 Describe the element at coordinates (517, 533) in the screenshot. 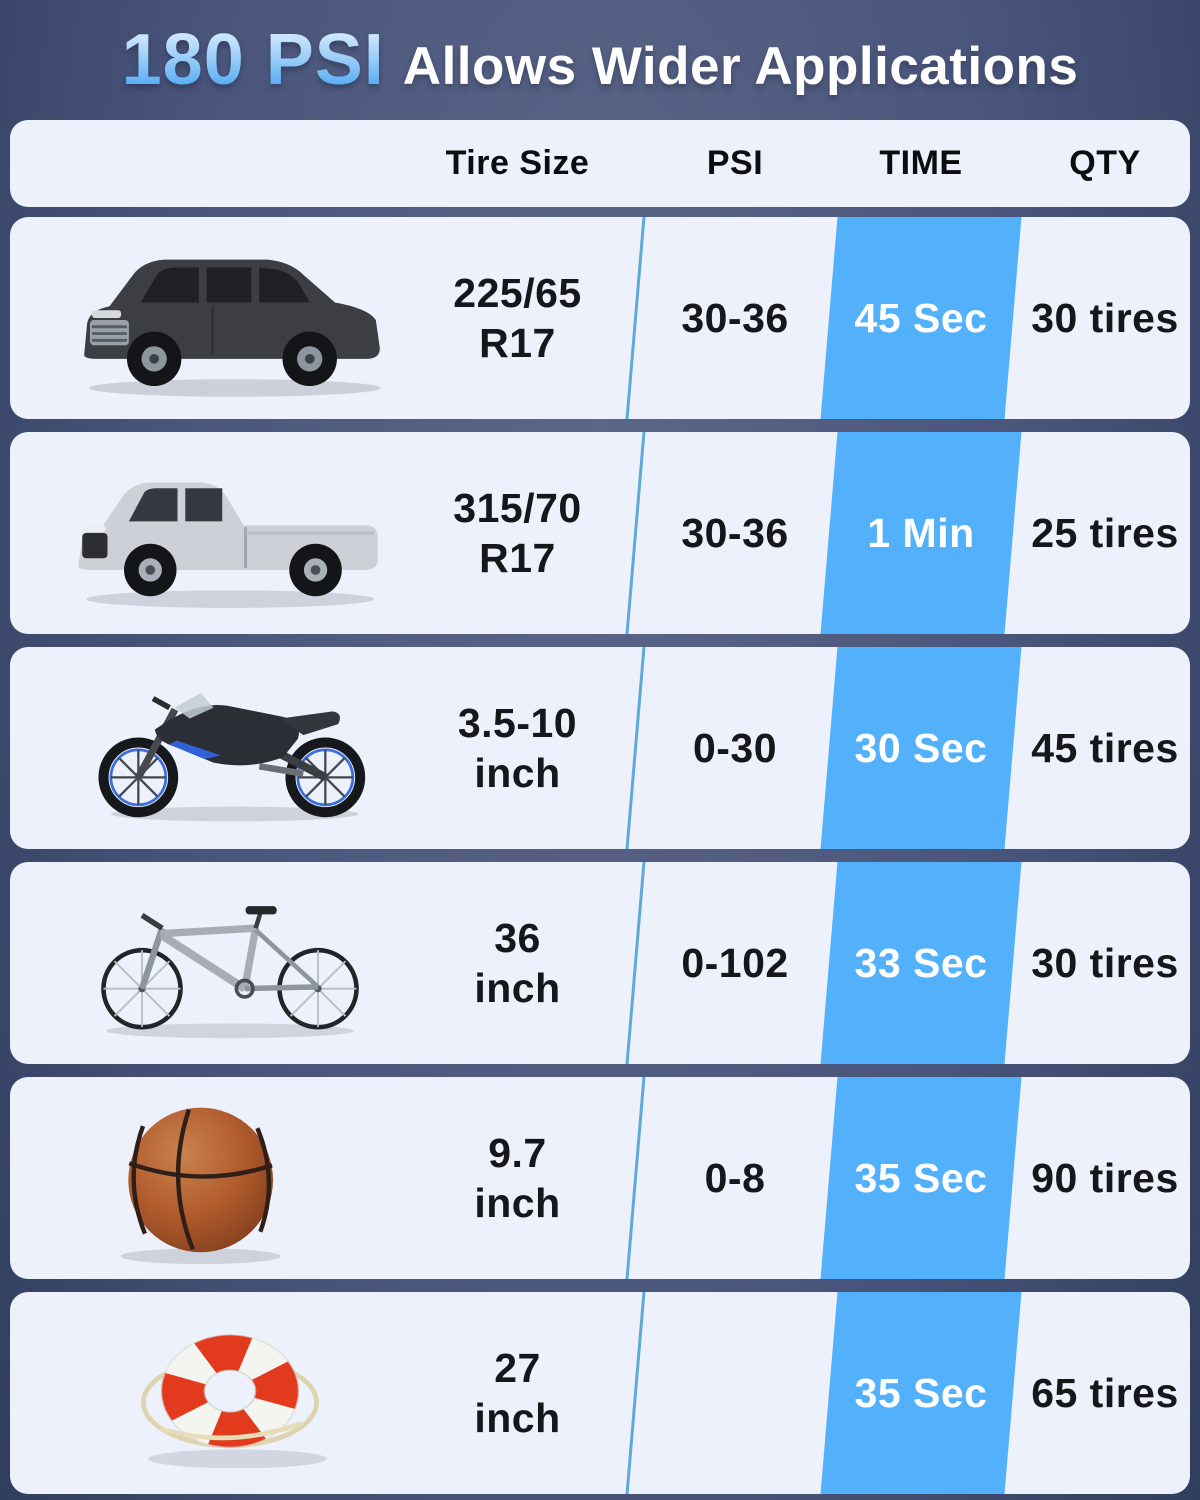

I see `tire-size-cell: 315/70 R17` at that location.